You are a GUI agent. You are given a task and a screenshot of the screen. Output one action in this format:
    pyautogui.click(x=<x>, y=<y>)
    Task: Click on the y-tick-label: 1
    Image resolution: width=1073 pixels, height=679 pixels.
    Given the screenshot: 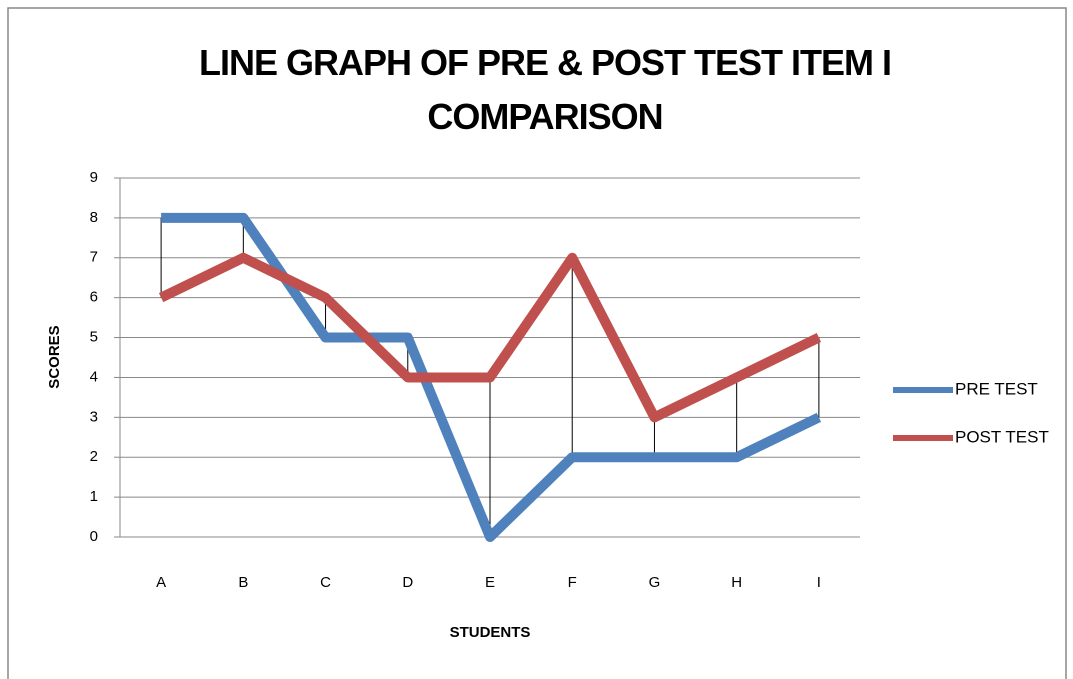 What is the action you would take?
    pyautogui.click(x=94, y=496)
    